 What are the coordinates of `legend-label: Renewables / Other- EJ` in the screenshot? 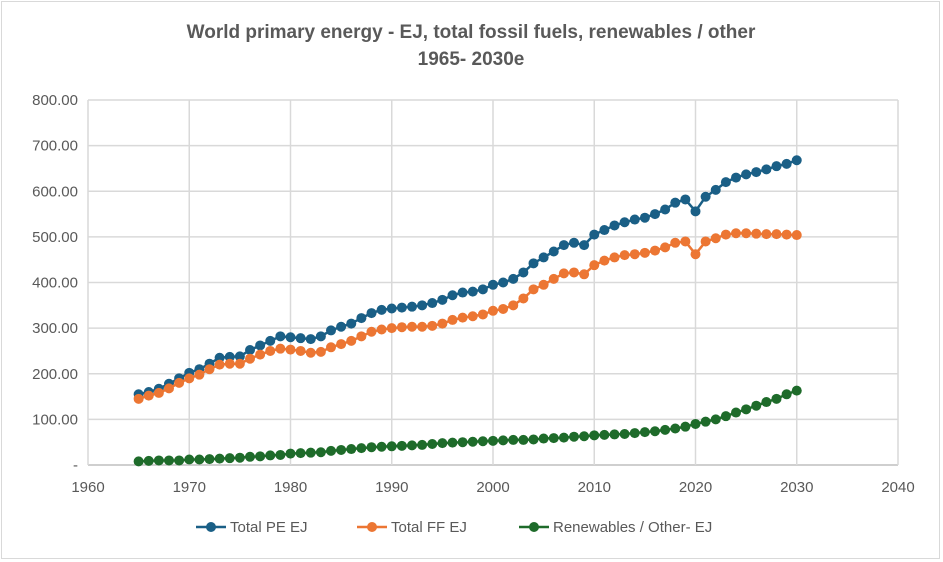 It's located at (632, 527).